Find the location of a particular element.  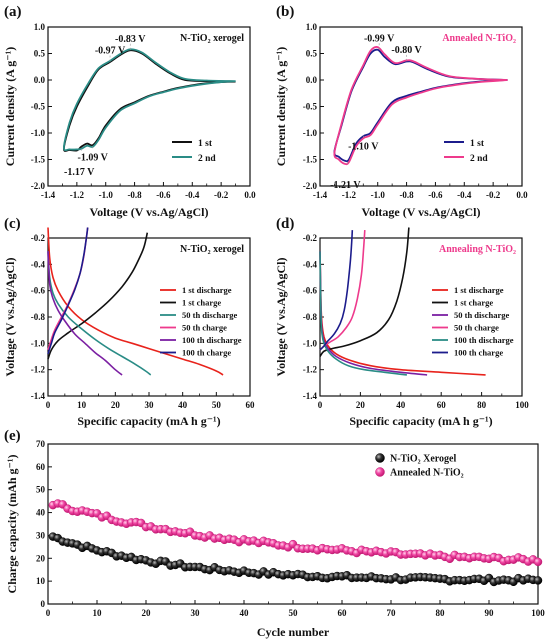

y-tick-label: 40 is located at coordinates (41, 513).